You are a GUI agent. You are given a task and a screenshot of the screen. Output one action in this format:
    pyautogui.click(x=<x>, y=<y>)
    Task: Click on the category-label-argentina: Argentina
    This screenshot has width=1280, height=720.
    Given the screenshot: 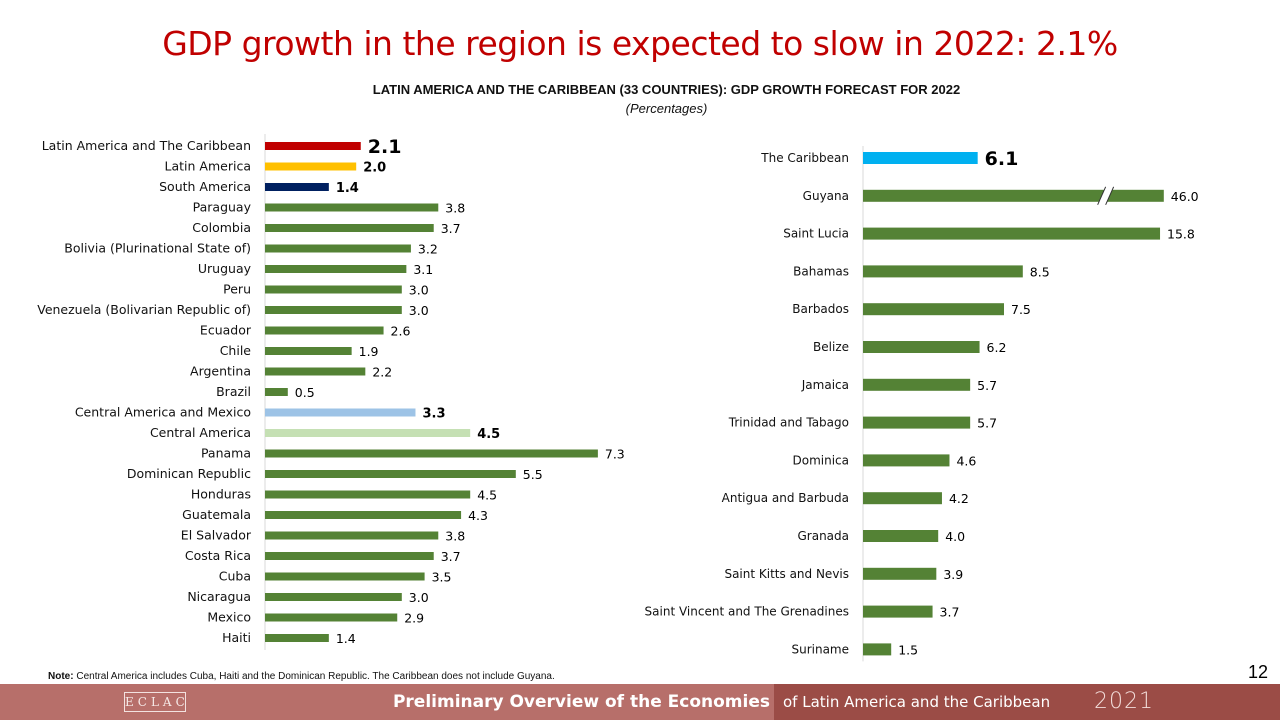 What is the action you would take?
    pyautogui.click(x=220, y=371)
    